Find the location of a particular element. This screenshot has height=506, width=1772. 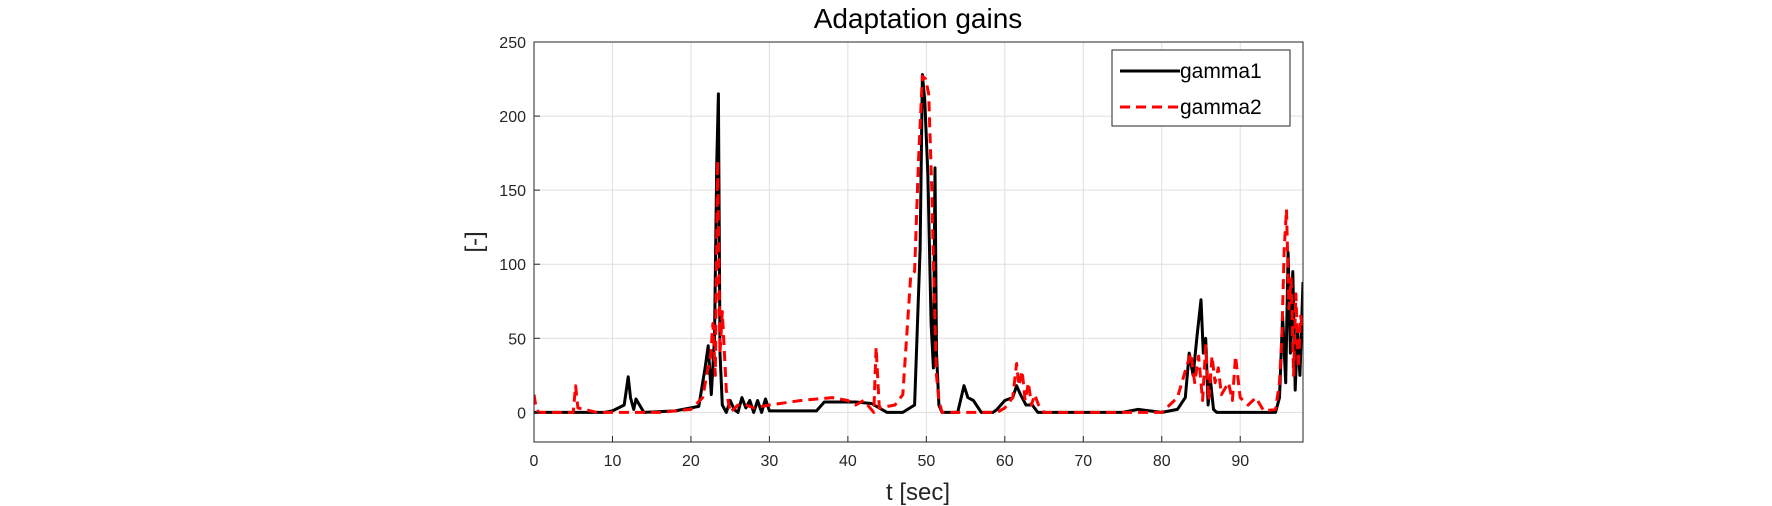

x-tick-label: 70 is located at coordinates (1083, 461).